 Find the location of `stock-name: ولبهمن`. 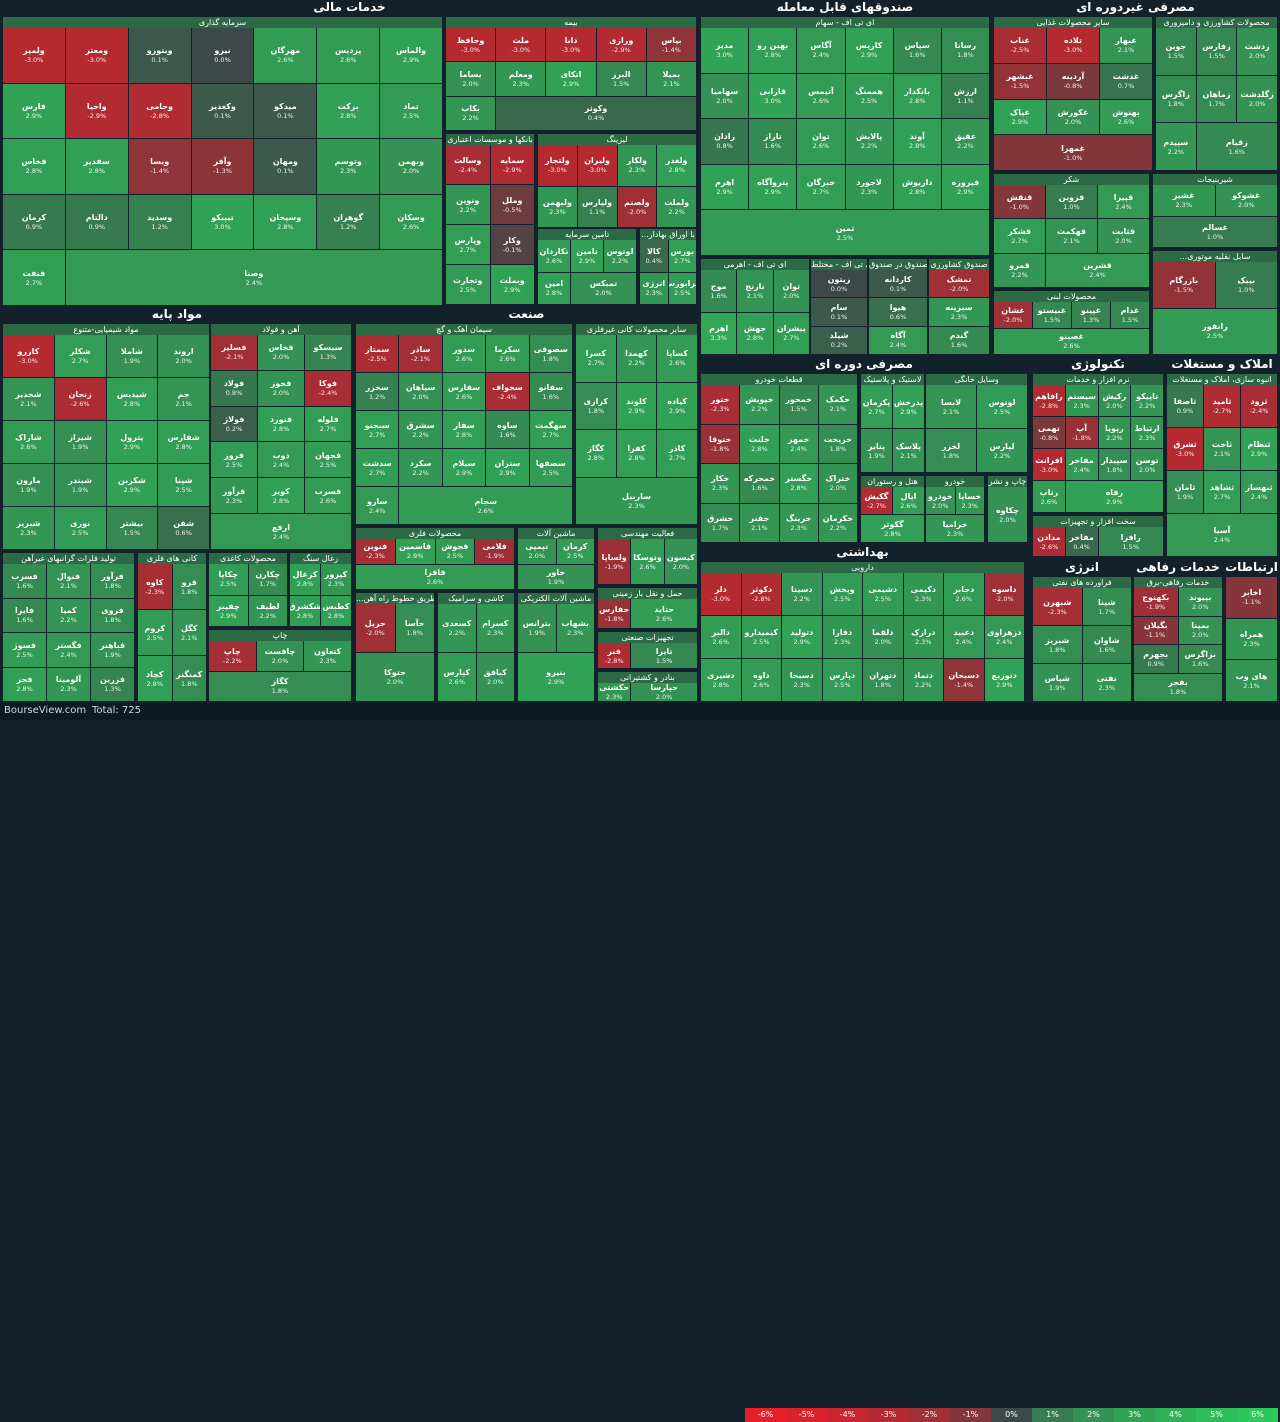

stock-name: ولبهمن is located at coordinates (557, 202).